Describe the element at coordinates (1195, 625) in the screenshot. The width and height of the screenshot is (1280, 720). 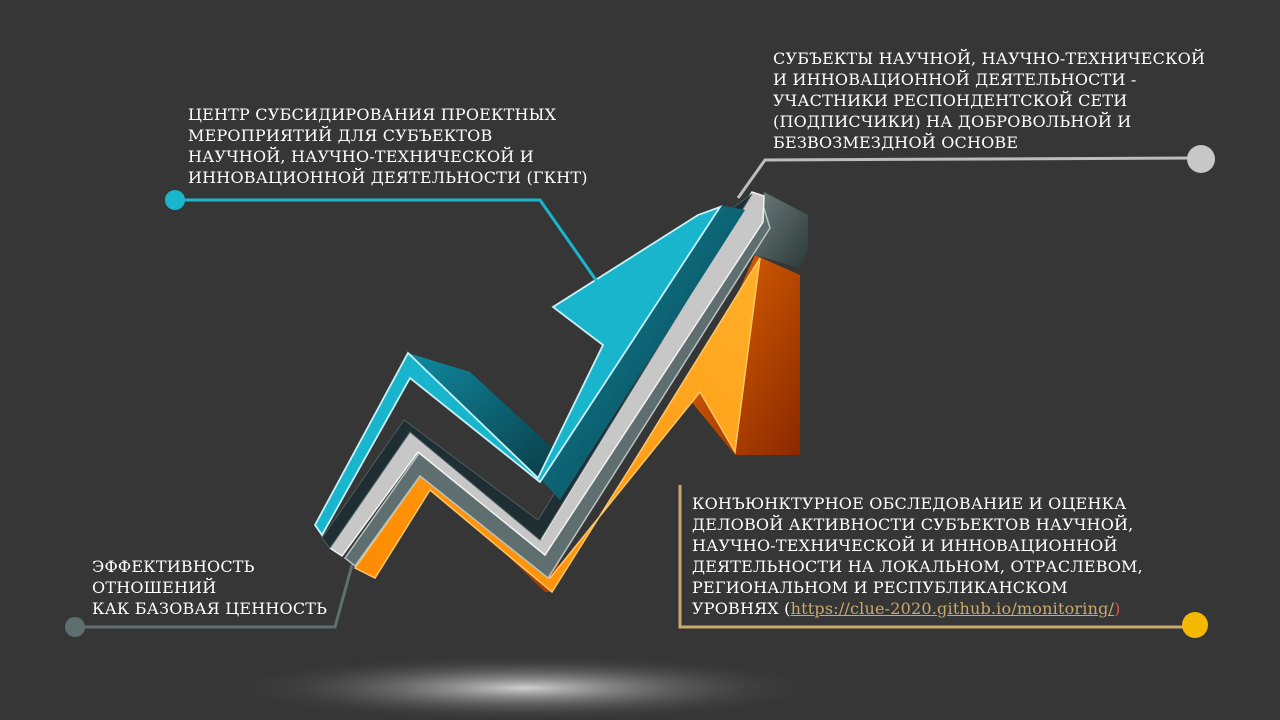
I see `dot-bottom-right` at that location.